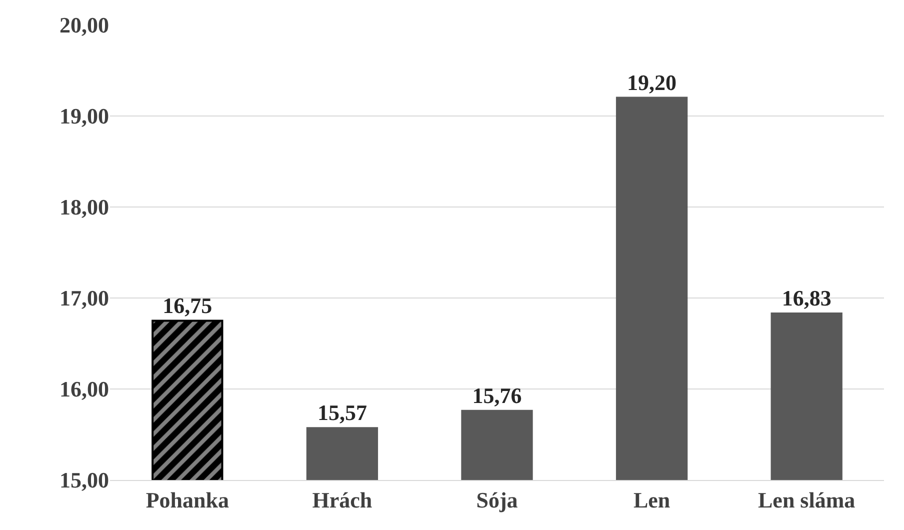 The image size is (904, 530). Describe the element at coordinates (84, 116) in the screenshot. I see `y-tick-label: 19,00` at that location.